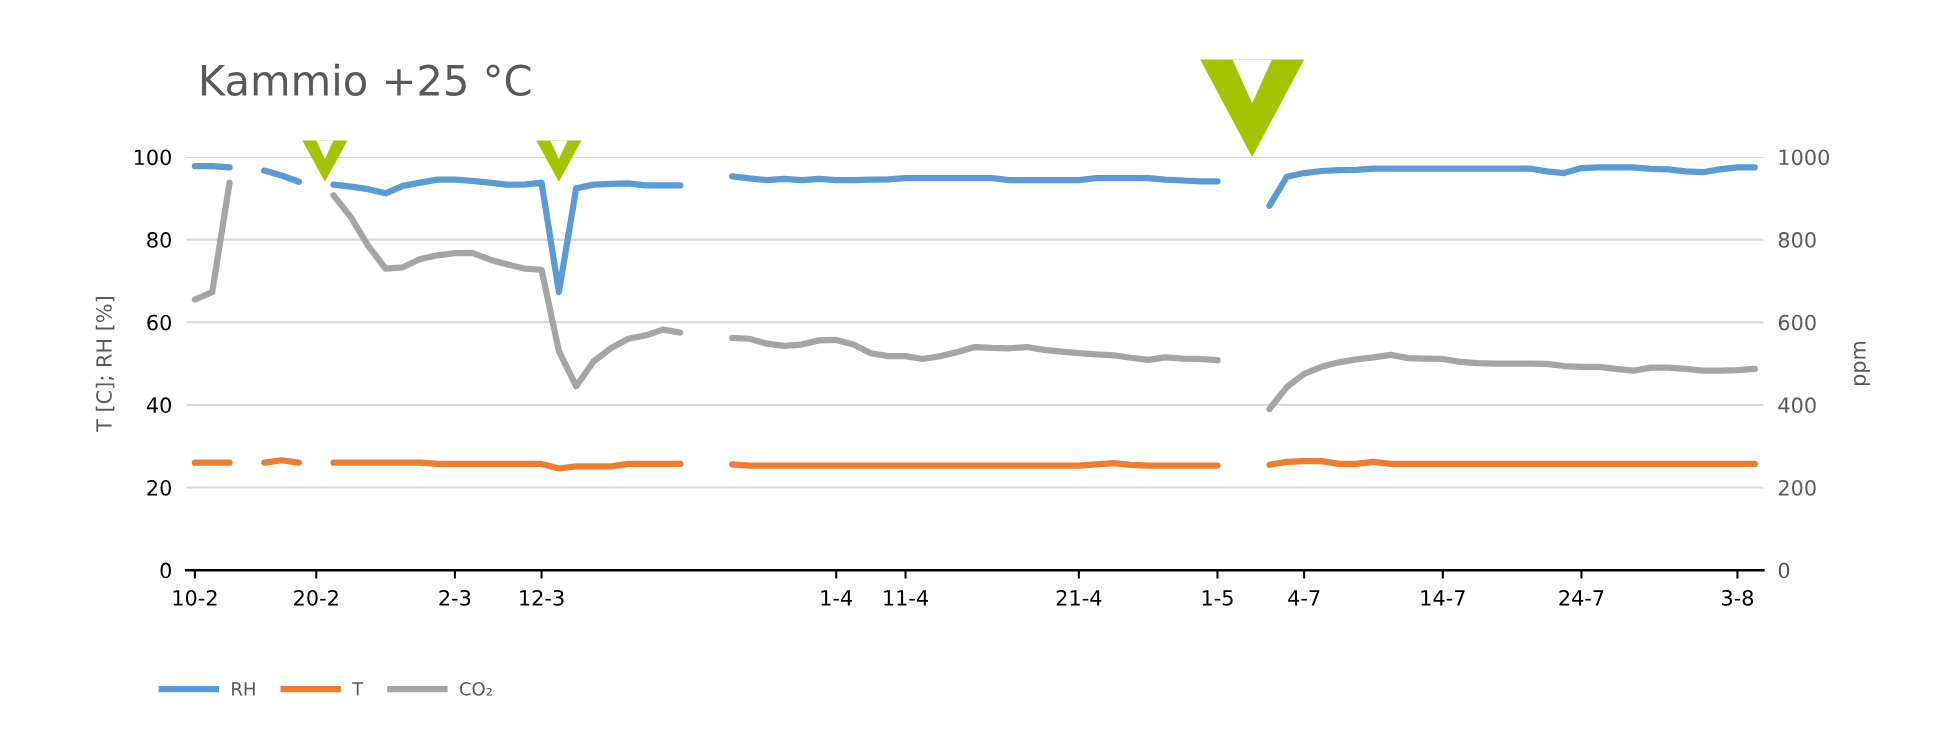  What do you see at coordinates (837, 598) in the screenshot?
I see `x-tick-label: 1-4` at bounding box center [837, 598].